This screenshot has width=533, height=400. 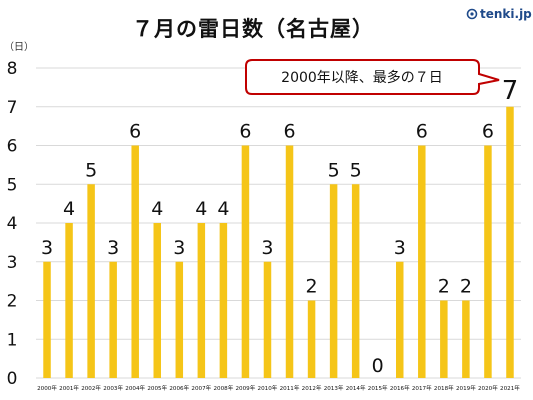 I want to click on x-tick-label: 2007年, so click(x=201, y=388).